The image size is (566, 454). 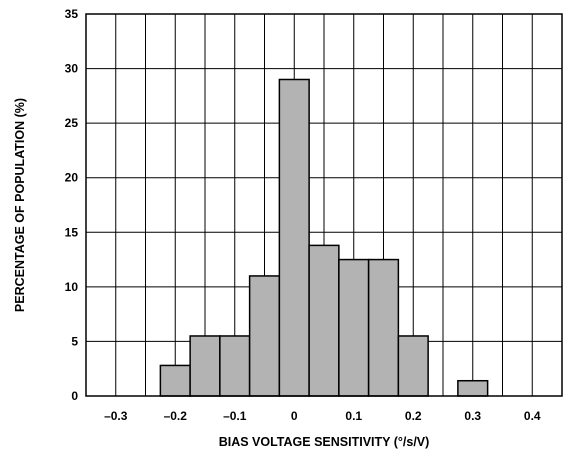 What do you see at coordinates (74, 341) in the screenshot?
I see `y-tick-label: 5` at bounding box center [74, 341].